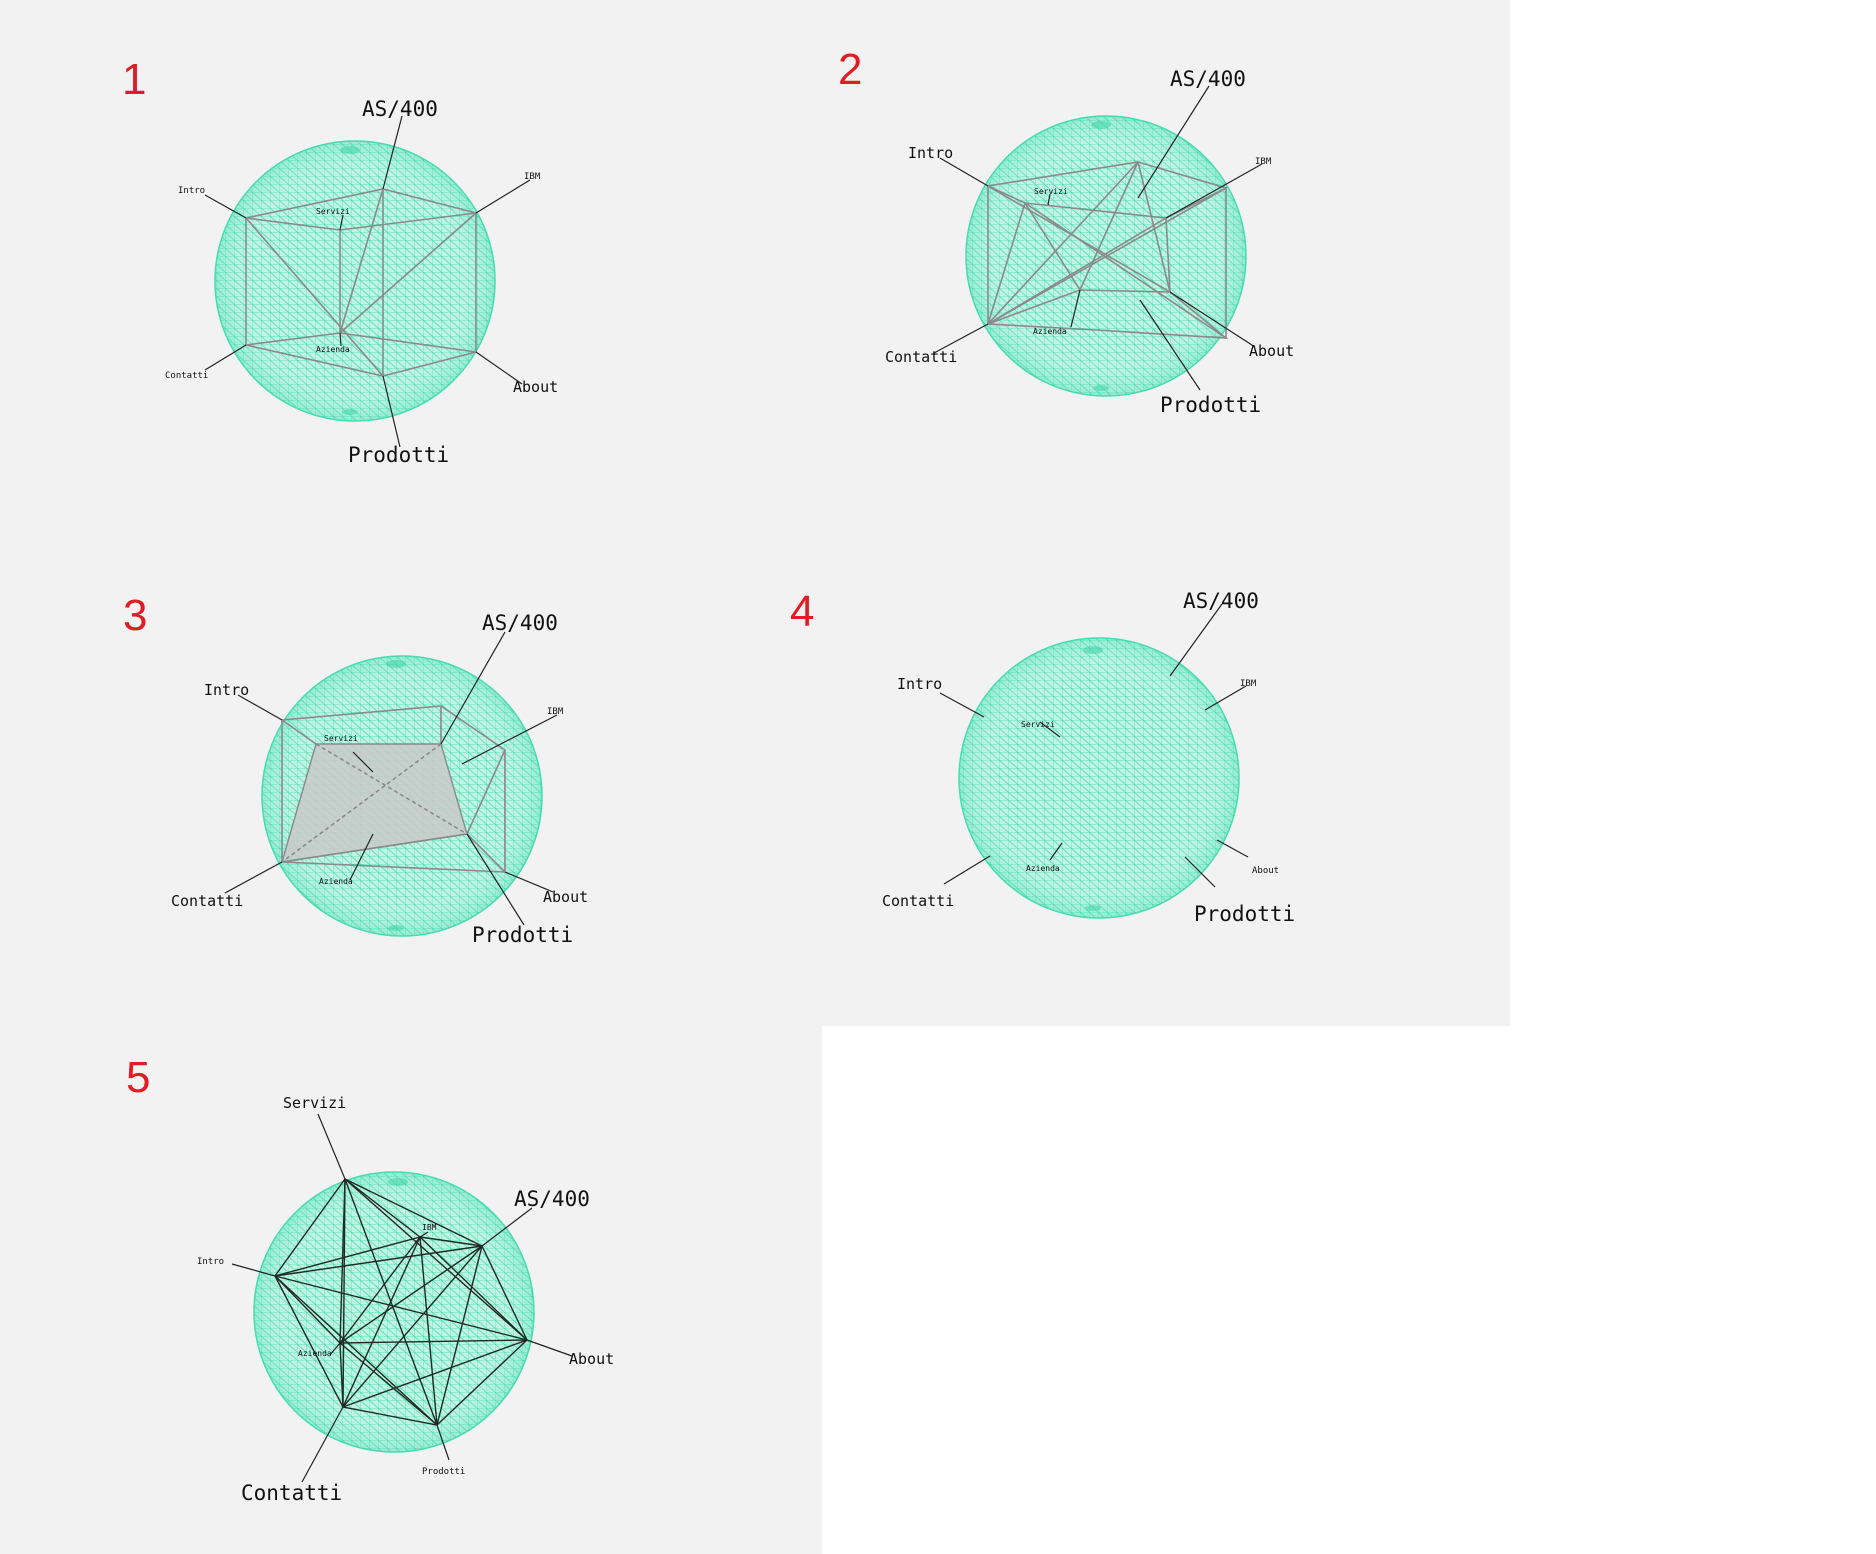 Image resolution: width=1876 pixels, height=1554 pixels. I want to click on panel-3: 3 AS/400, so click(355, 769).